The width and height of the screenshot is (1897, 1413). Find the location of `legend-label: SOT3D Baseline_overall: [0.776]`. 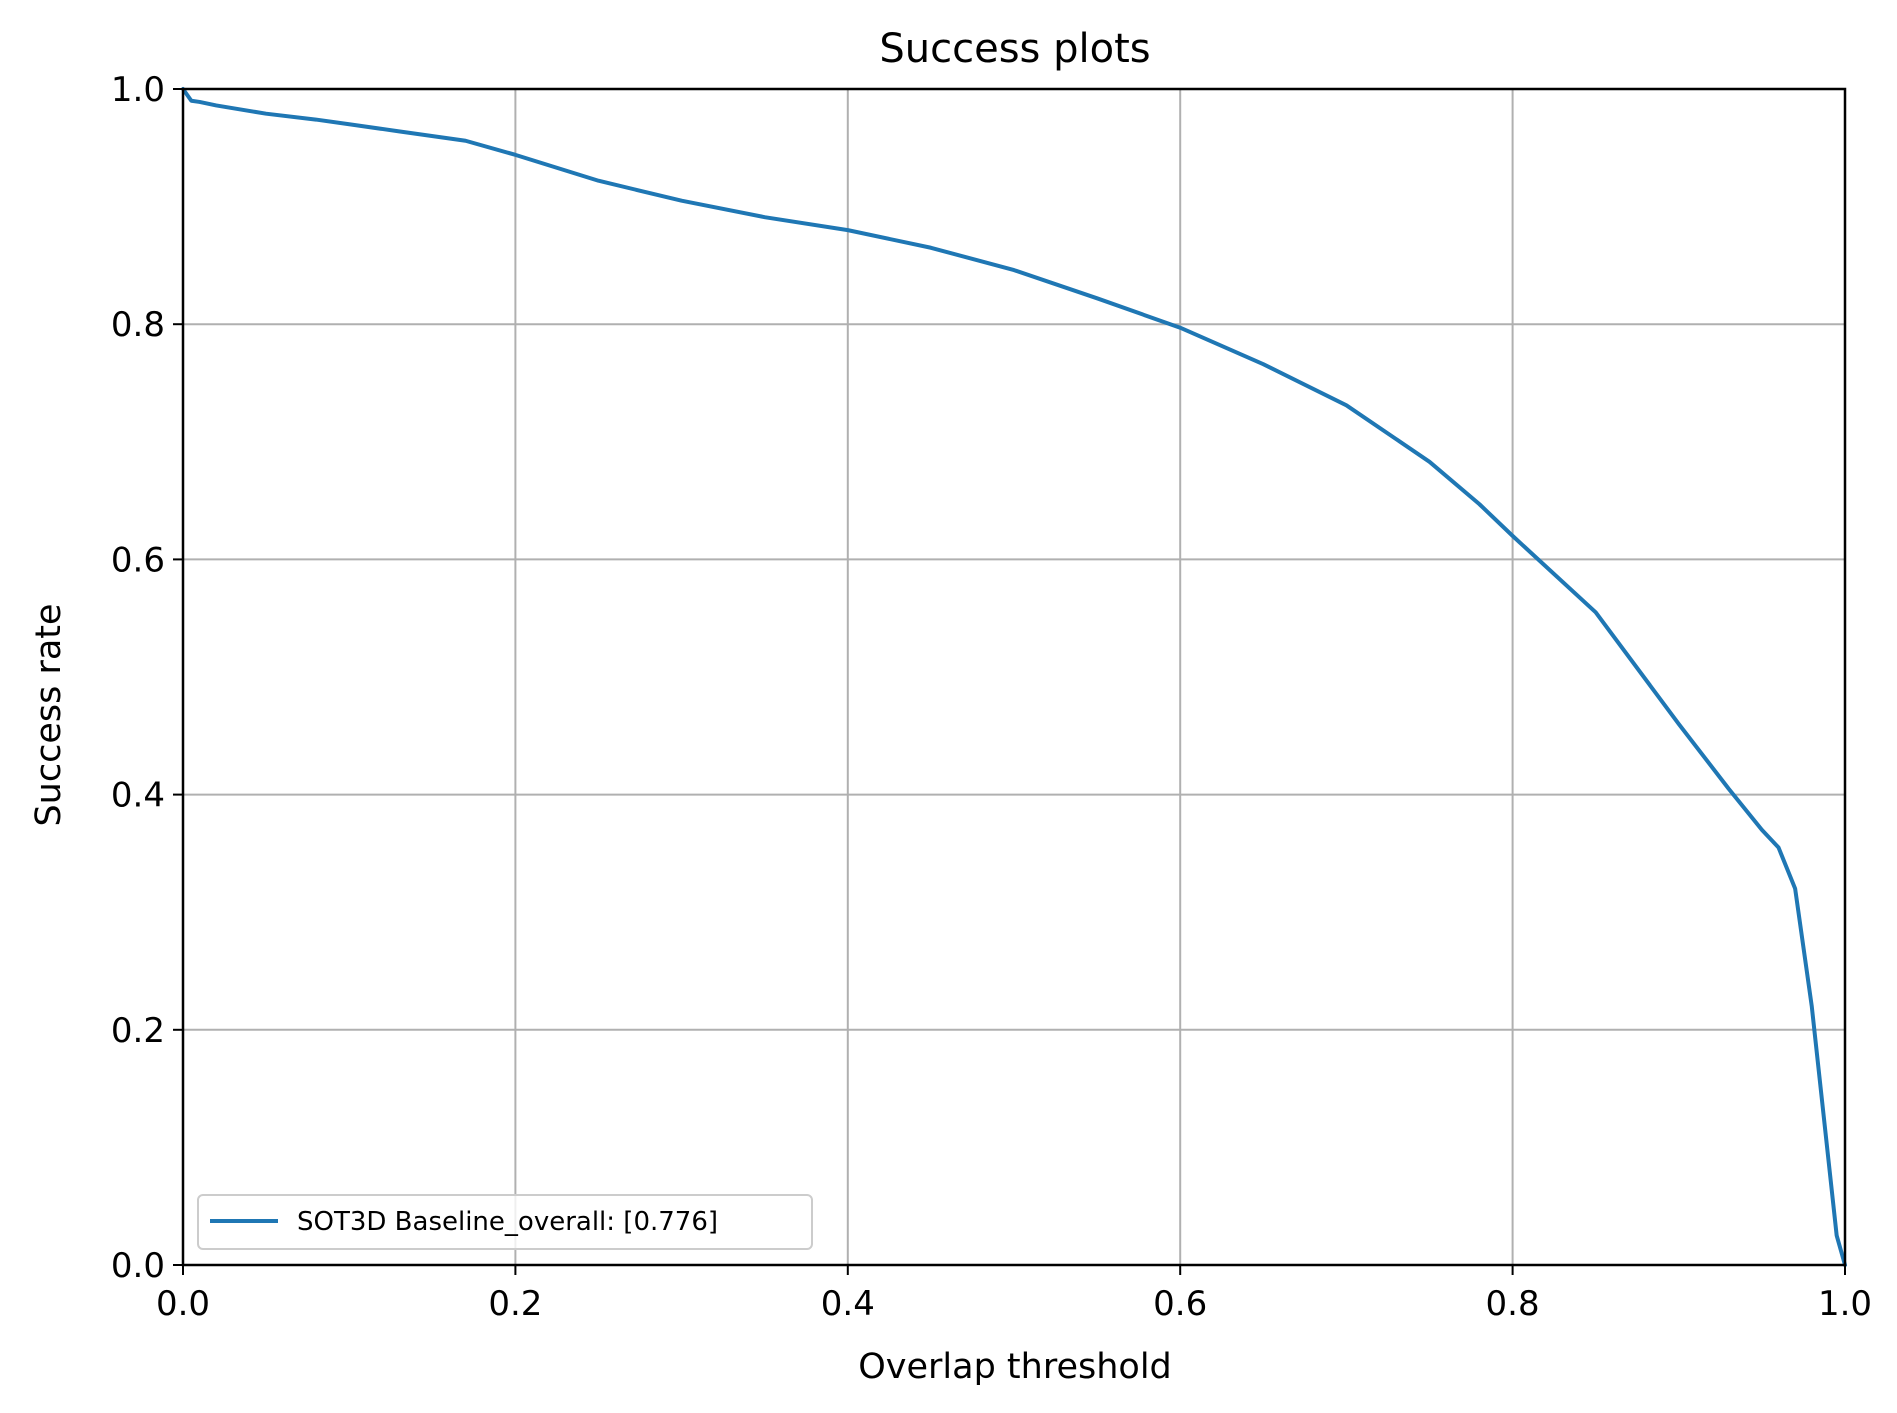

legend-label: SOT3D Baseline_overall: [0.776] is located at coordinates (507, 1222).